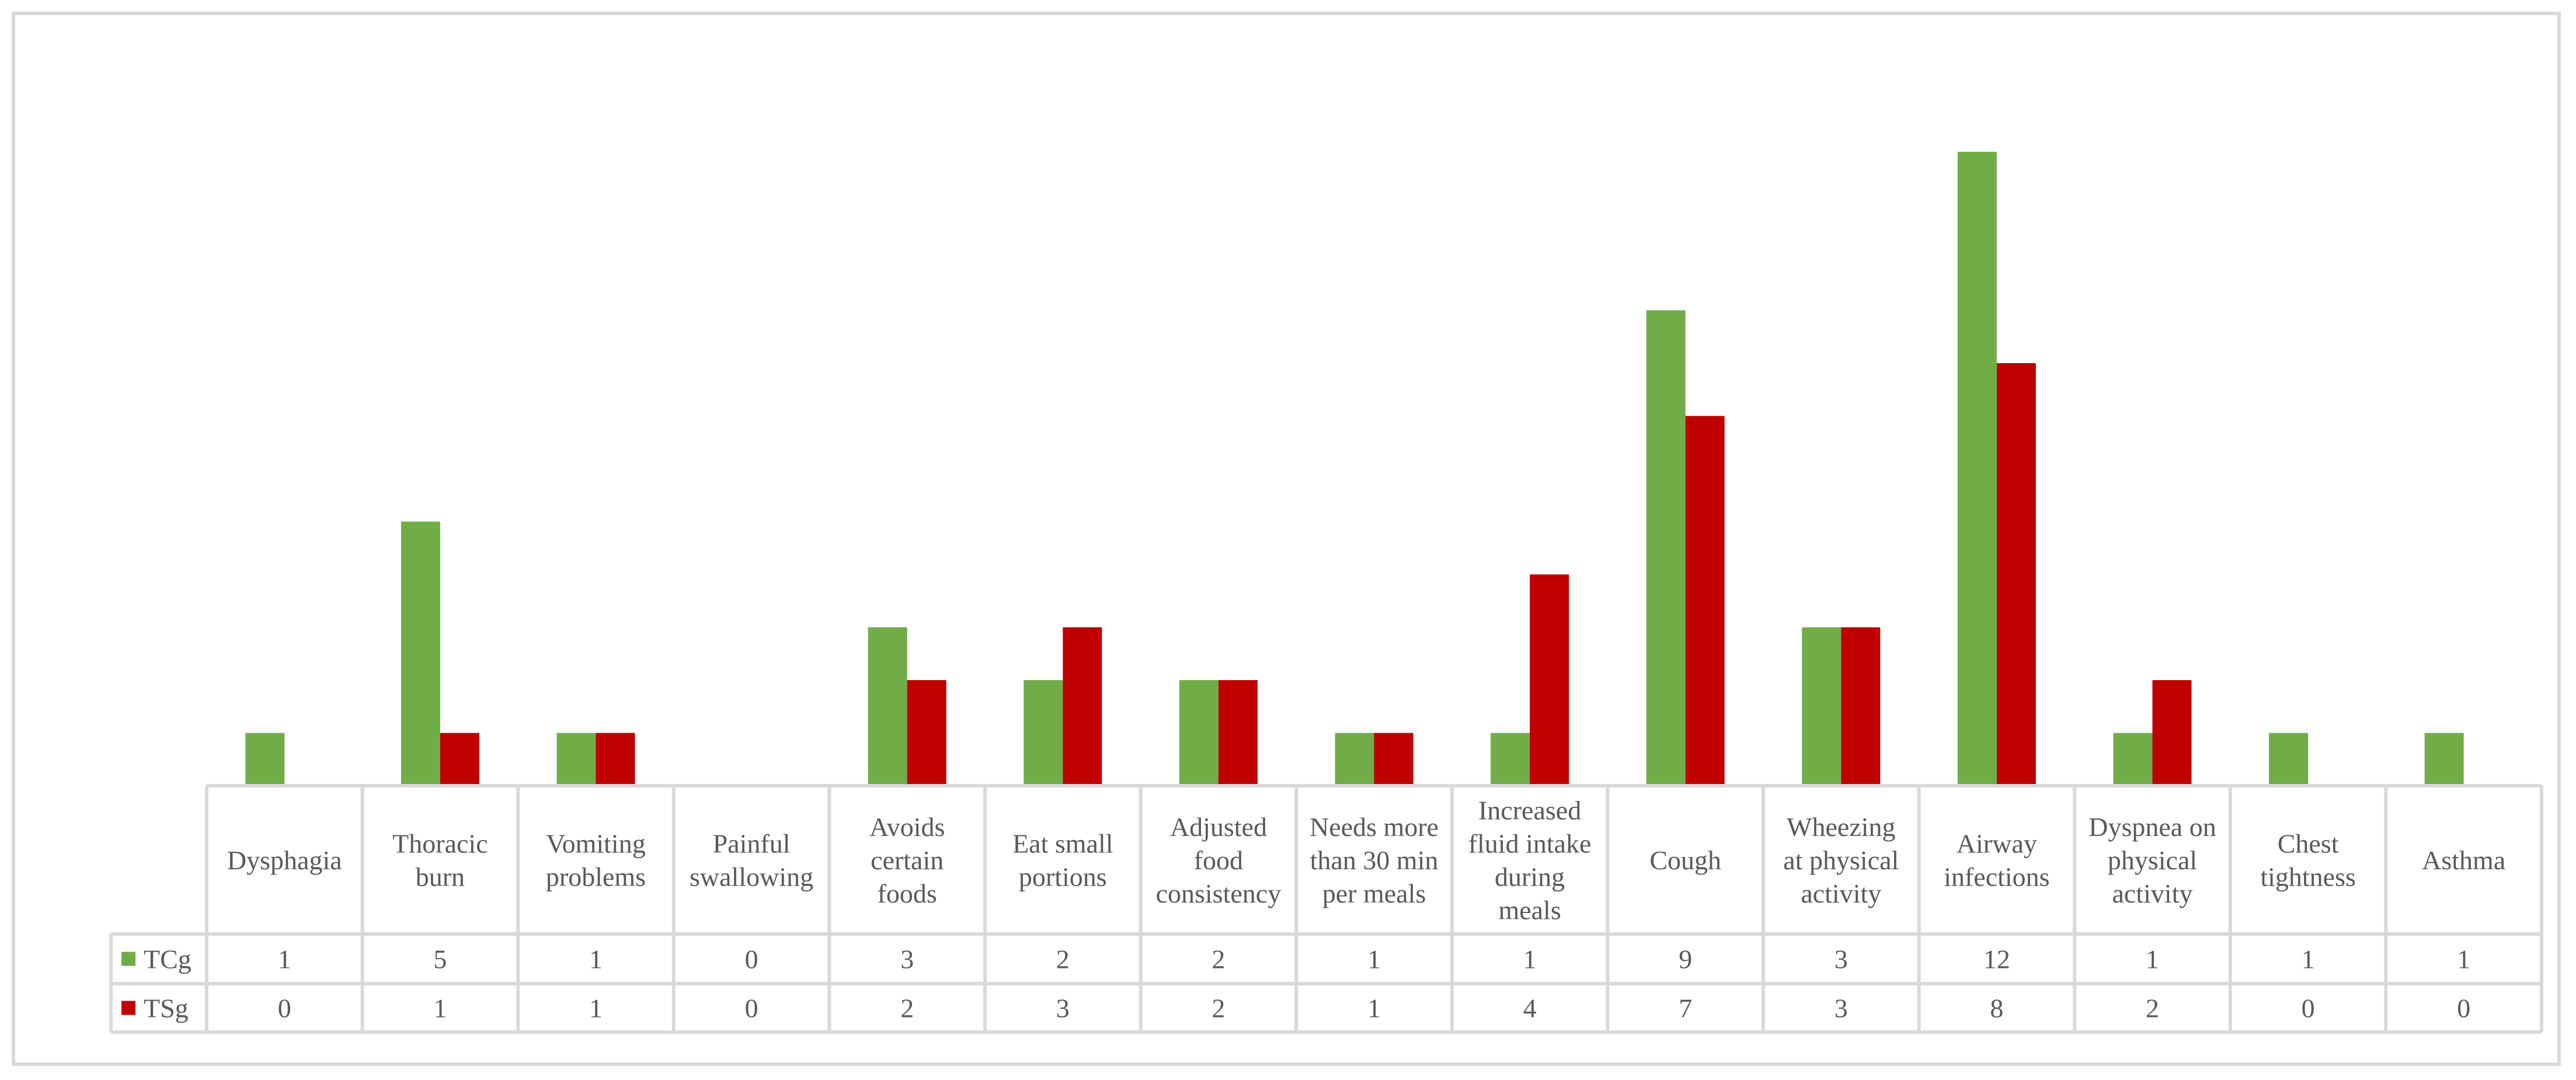 Image resolution: width=2576 pixels, height=1080 pixels. I want to click on data-label-tcg-6: 2, so click(1218, 960).